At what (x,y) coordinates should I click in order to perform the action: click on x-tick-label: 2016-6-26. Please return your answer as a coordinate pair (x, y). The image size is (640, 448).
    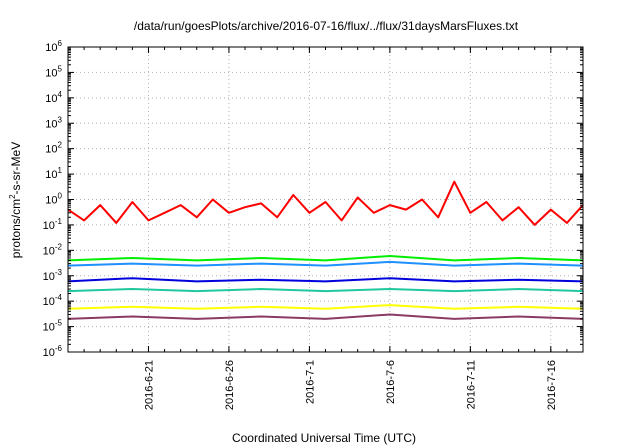
    Looking at the image, I should click on (230, 385).